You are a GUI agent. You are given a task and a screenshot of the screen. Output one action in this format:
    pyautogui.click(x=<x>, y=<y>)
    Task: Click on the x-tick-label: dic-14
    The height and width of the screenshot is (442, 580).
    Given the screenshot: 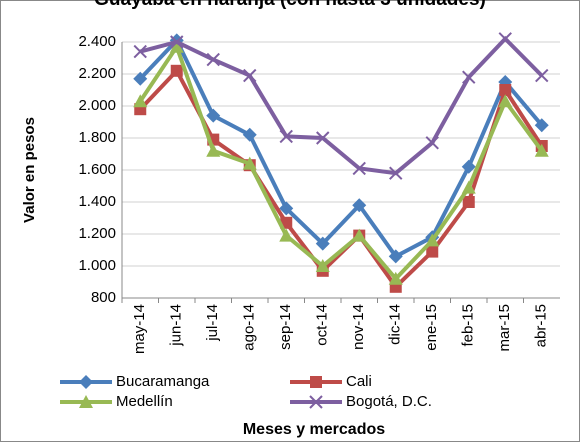 What is the action you would take?
    pyautogui.click(x=395, y=324)
    